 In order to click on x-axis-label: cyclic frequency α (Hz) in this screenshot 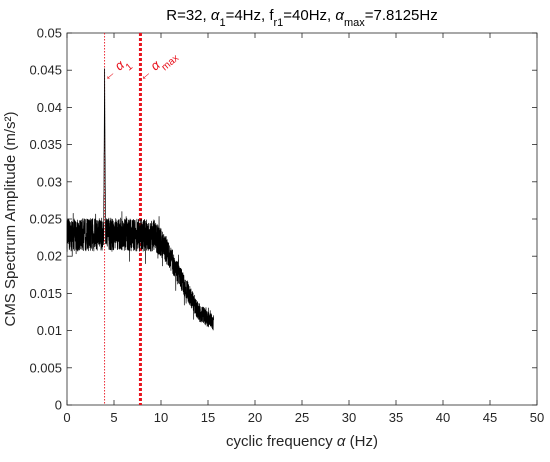, I will do `click(302, 441)`.